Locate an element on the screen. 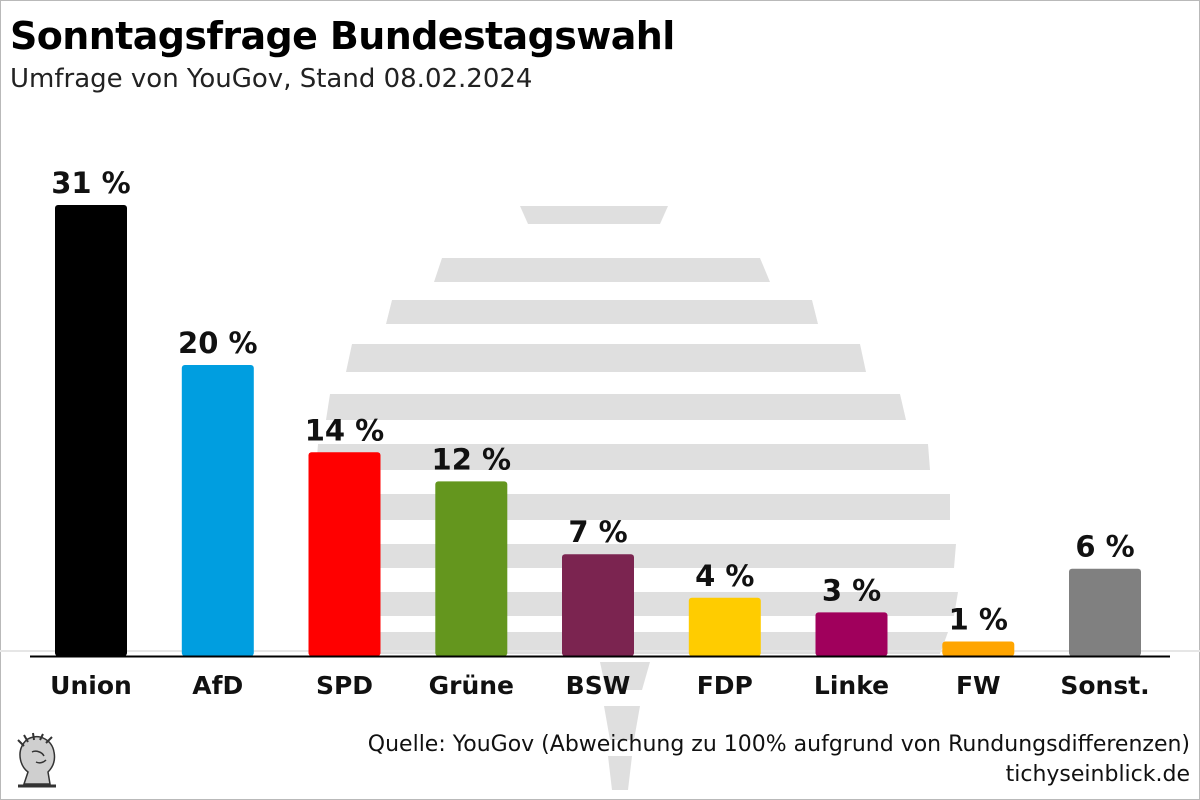 The image size is (1200, 800). bar-afd is located at coordinates (217, 510).